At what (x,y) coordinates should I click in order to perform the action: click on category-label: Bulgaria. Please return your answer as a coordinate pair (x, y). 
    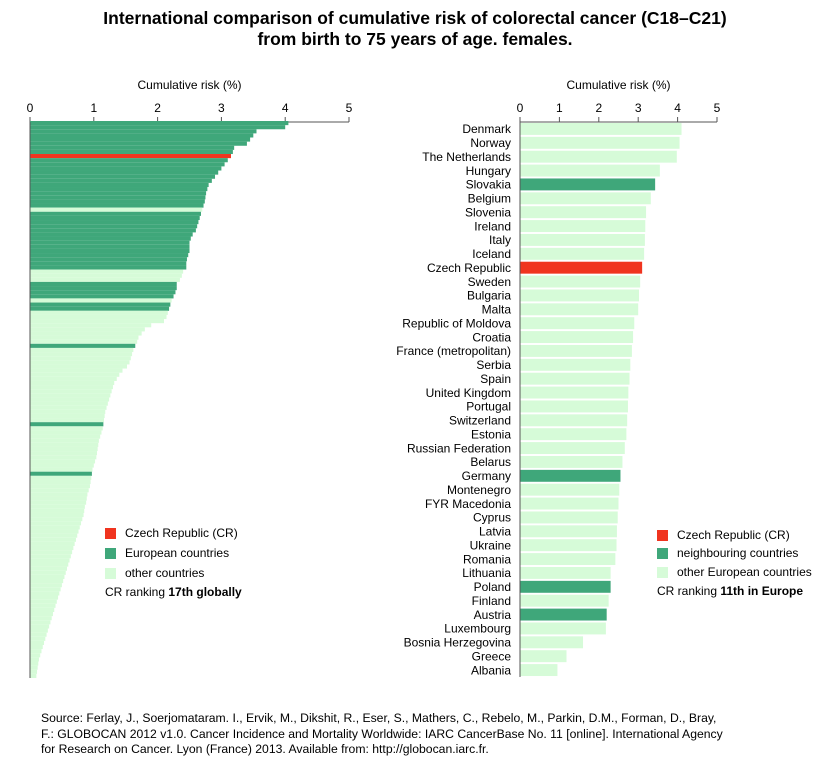
    Looking at the image, I should click on (489, 296).